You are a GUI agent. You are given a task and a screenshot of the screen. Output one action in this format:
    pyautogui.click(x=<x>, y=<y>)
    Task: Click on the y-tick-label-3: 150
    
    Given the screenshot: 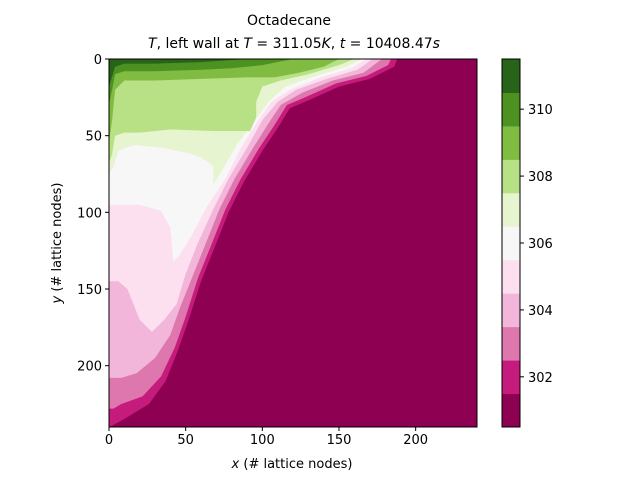 What is the action you would take?
    pyautogui.click(x=89, y=290)
    